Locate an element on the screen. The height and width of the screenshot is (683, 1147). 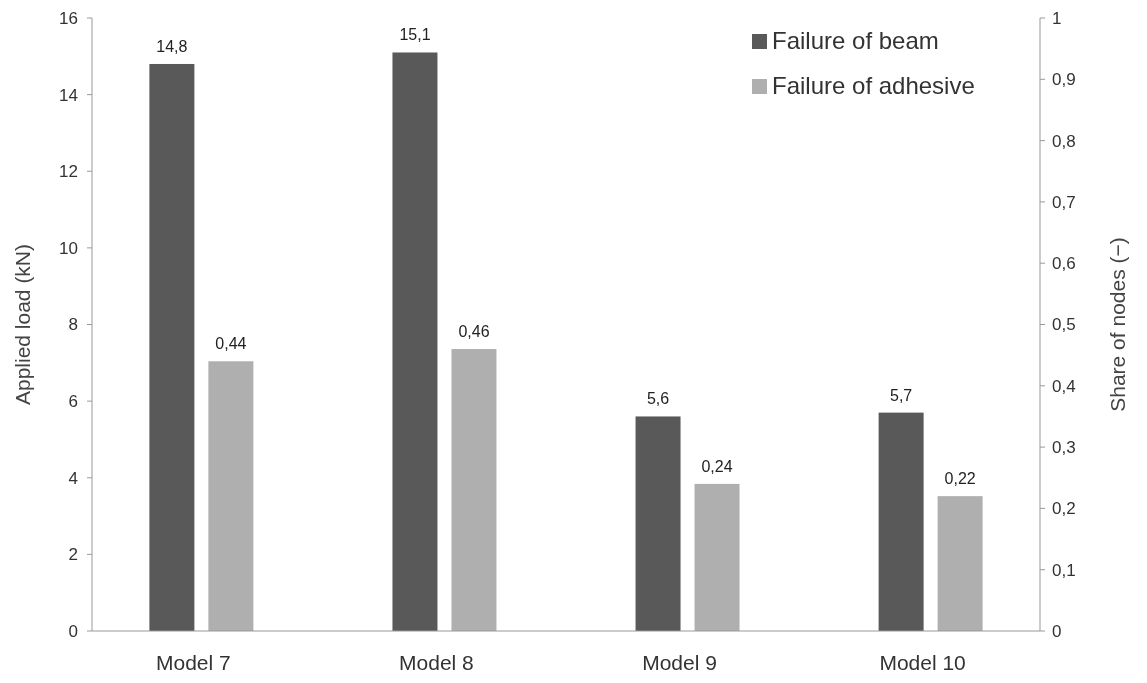
y-tick-label: 8 is located at coordinates (73, 325).